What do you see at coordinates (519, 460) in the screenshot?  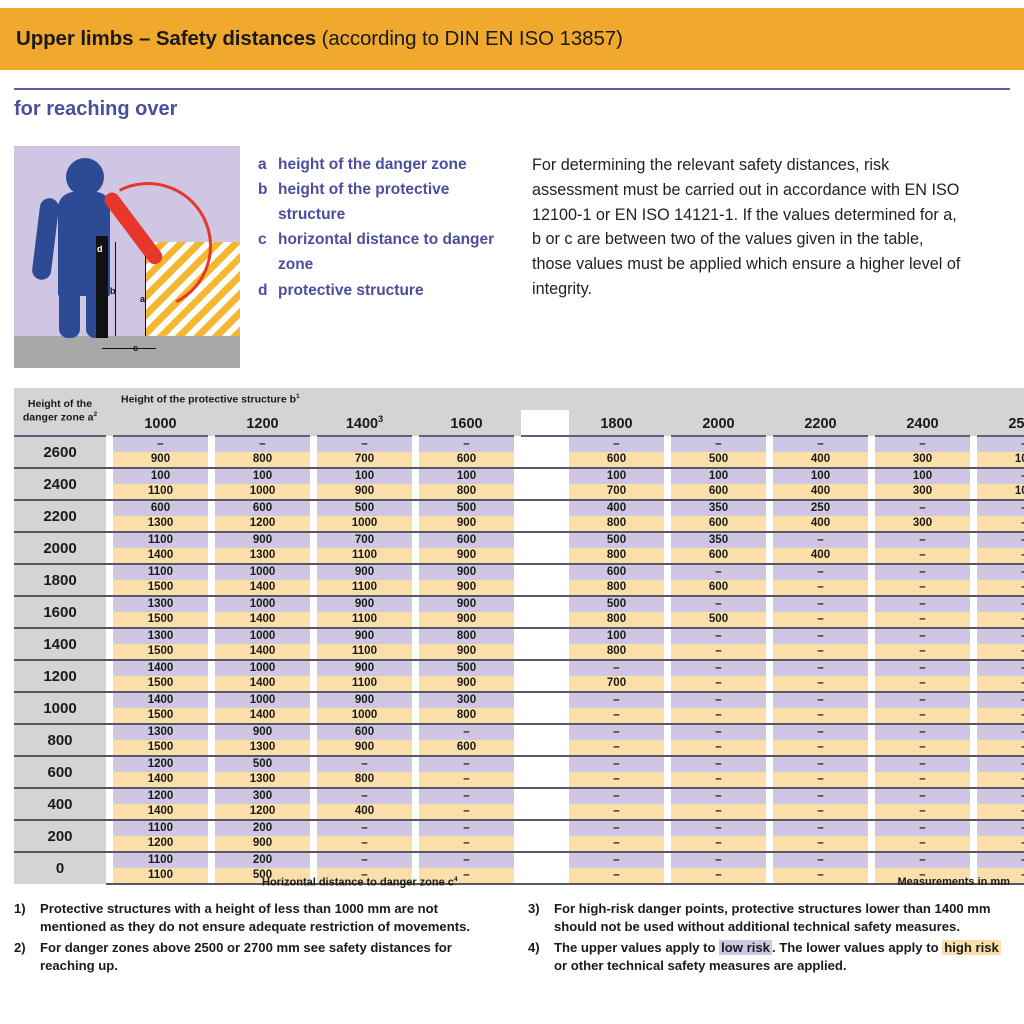 I see `table-row: 900 800 700 600 600 500 400 300 100` at bounding box center [519, 460].